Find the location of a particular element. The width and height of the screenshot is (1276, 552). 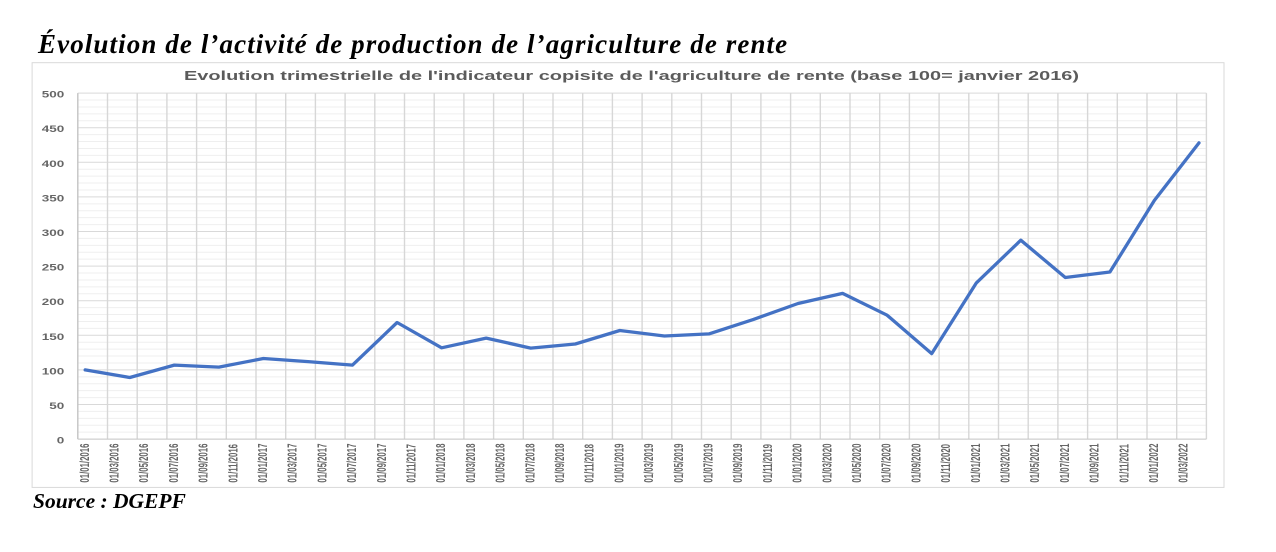

svg-text: 01/03/2018 is located at coordinates (471, 462).